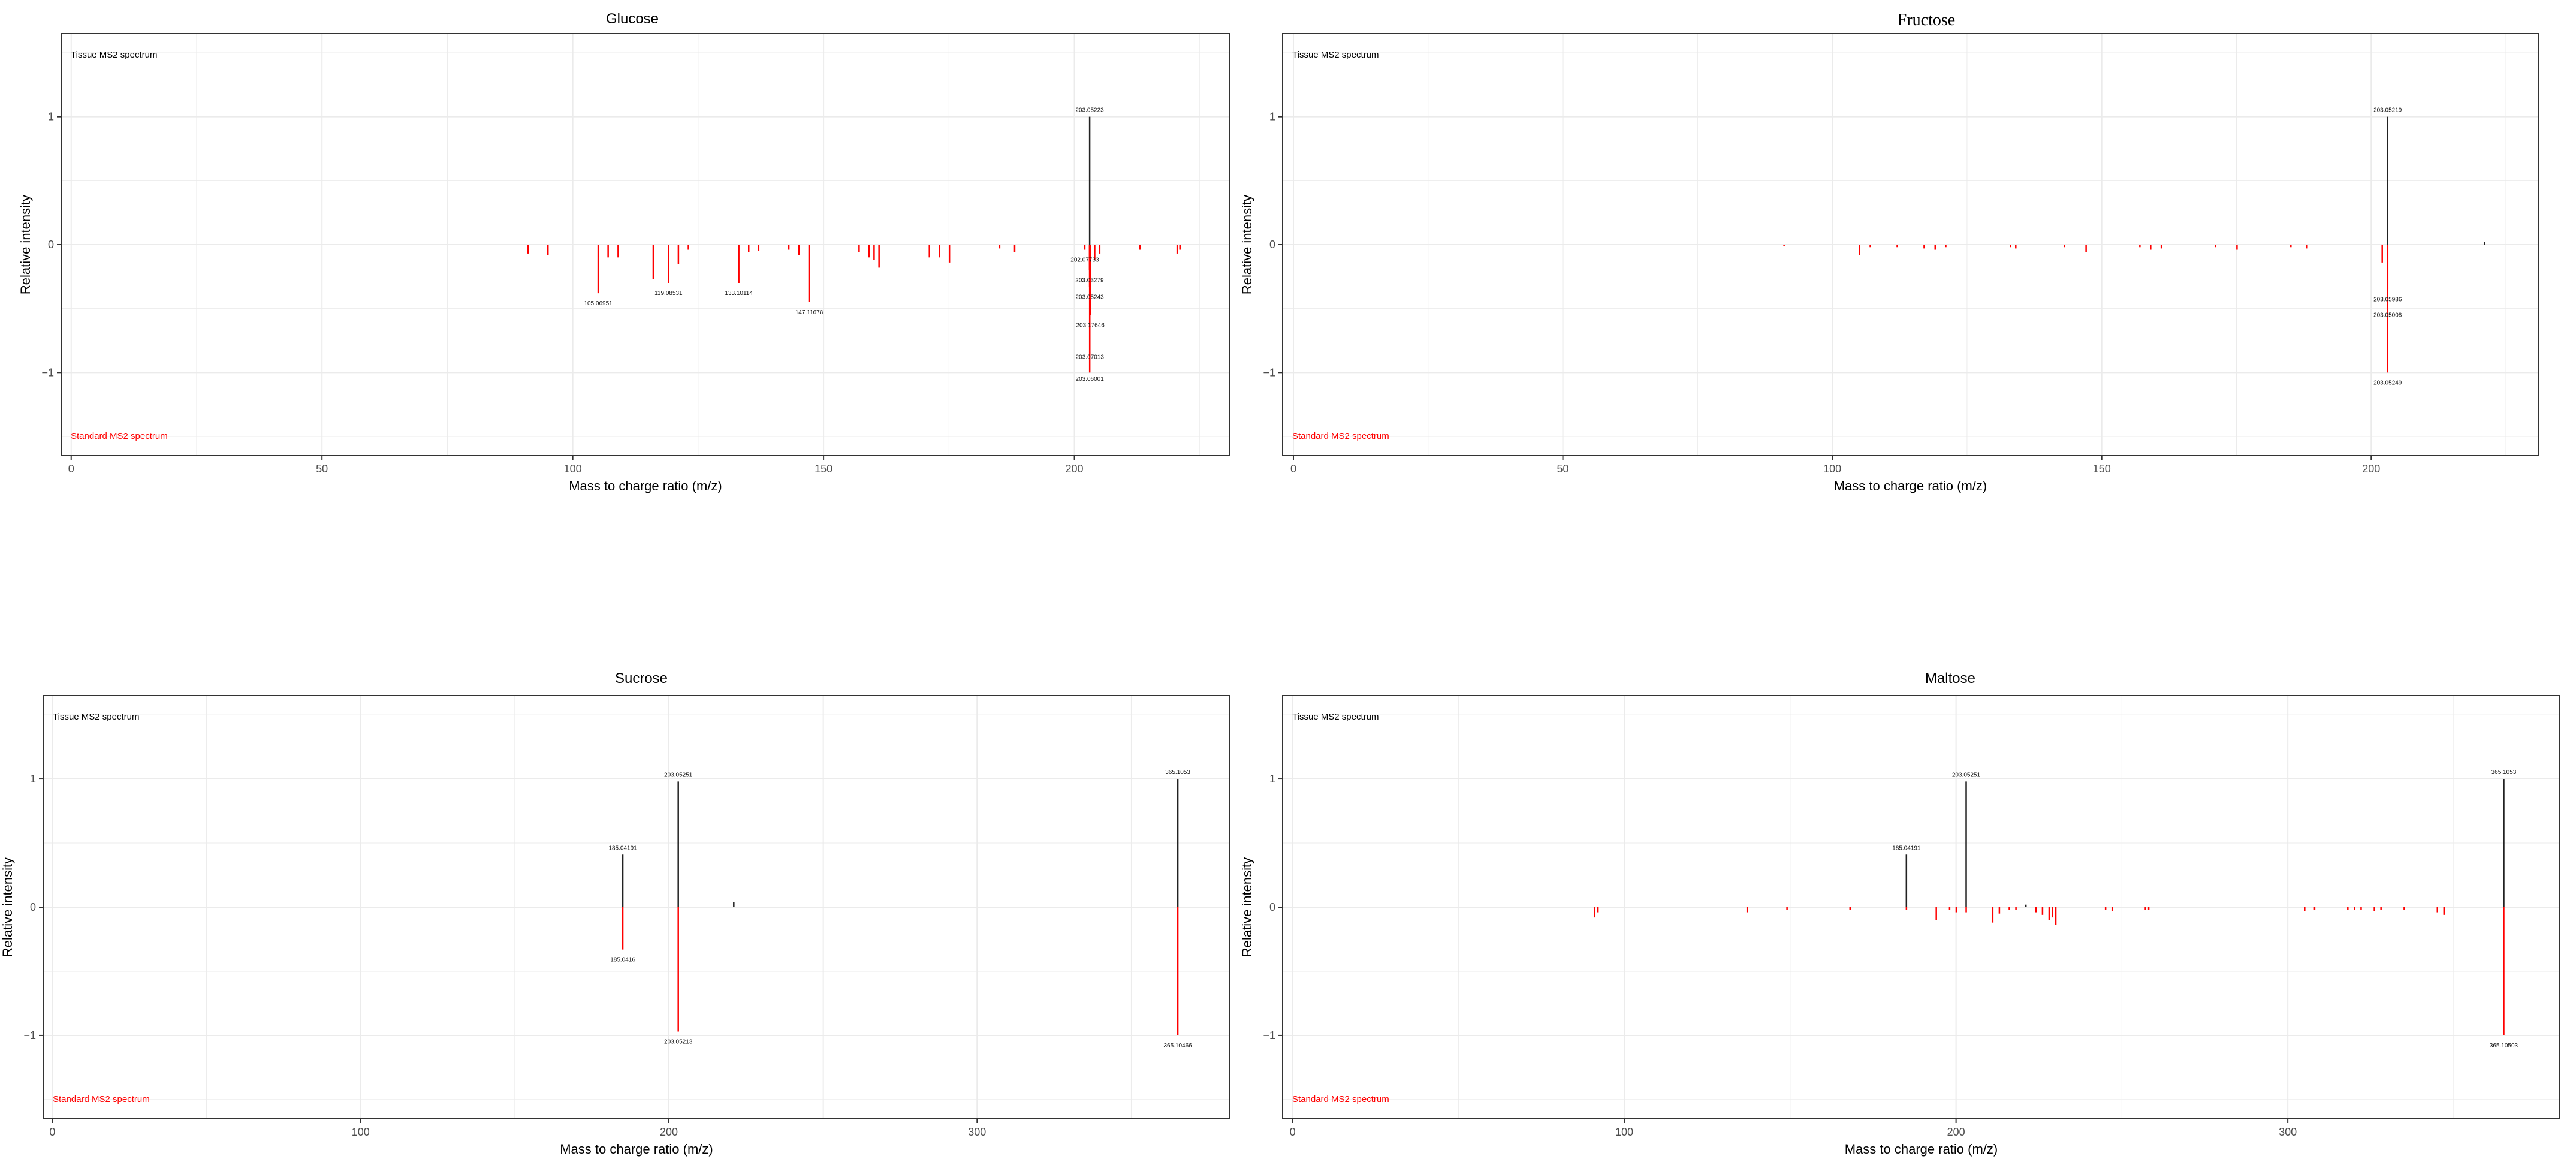 The image size is (2576, 1162). I want to click on peak-label: 203.06001, so click(1090, 380).